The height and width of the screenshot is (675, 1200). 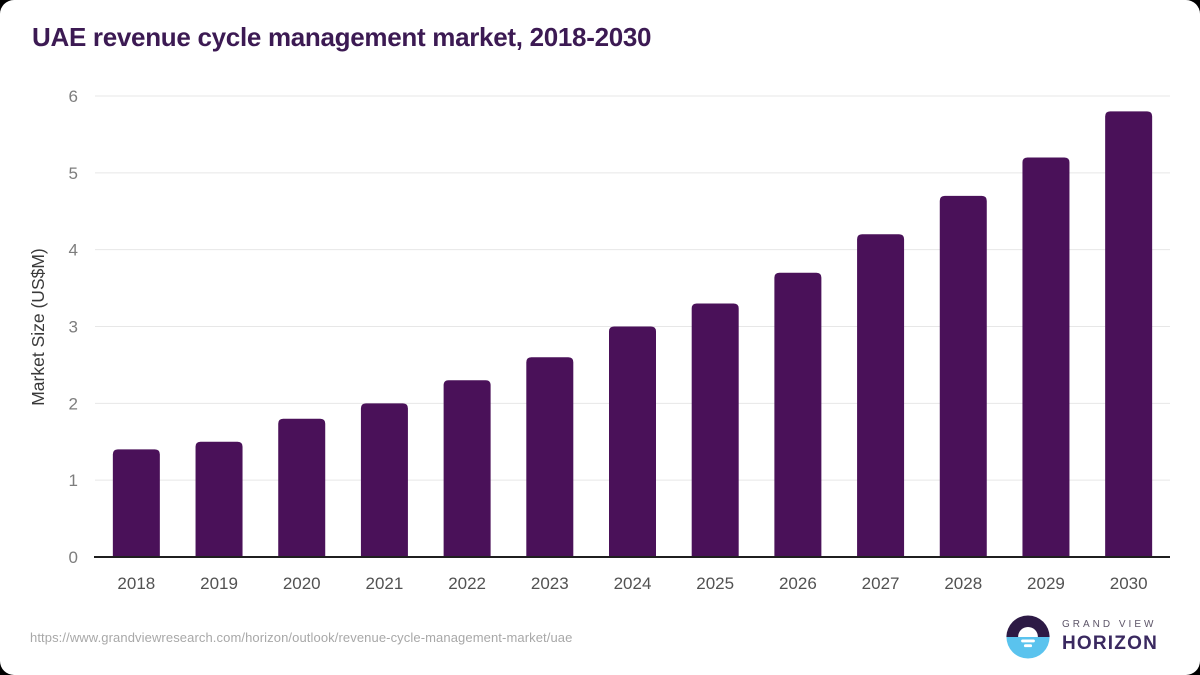 I want to click on bar-2026, so click(x=798, y=414).